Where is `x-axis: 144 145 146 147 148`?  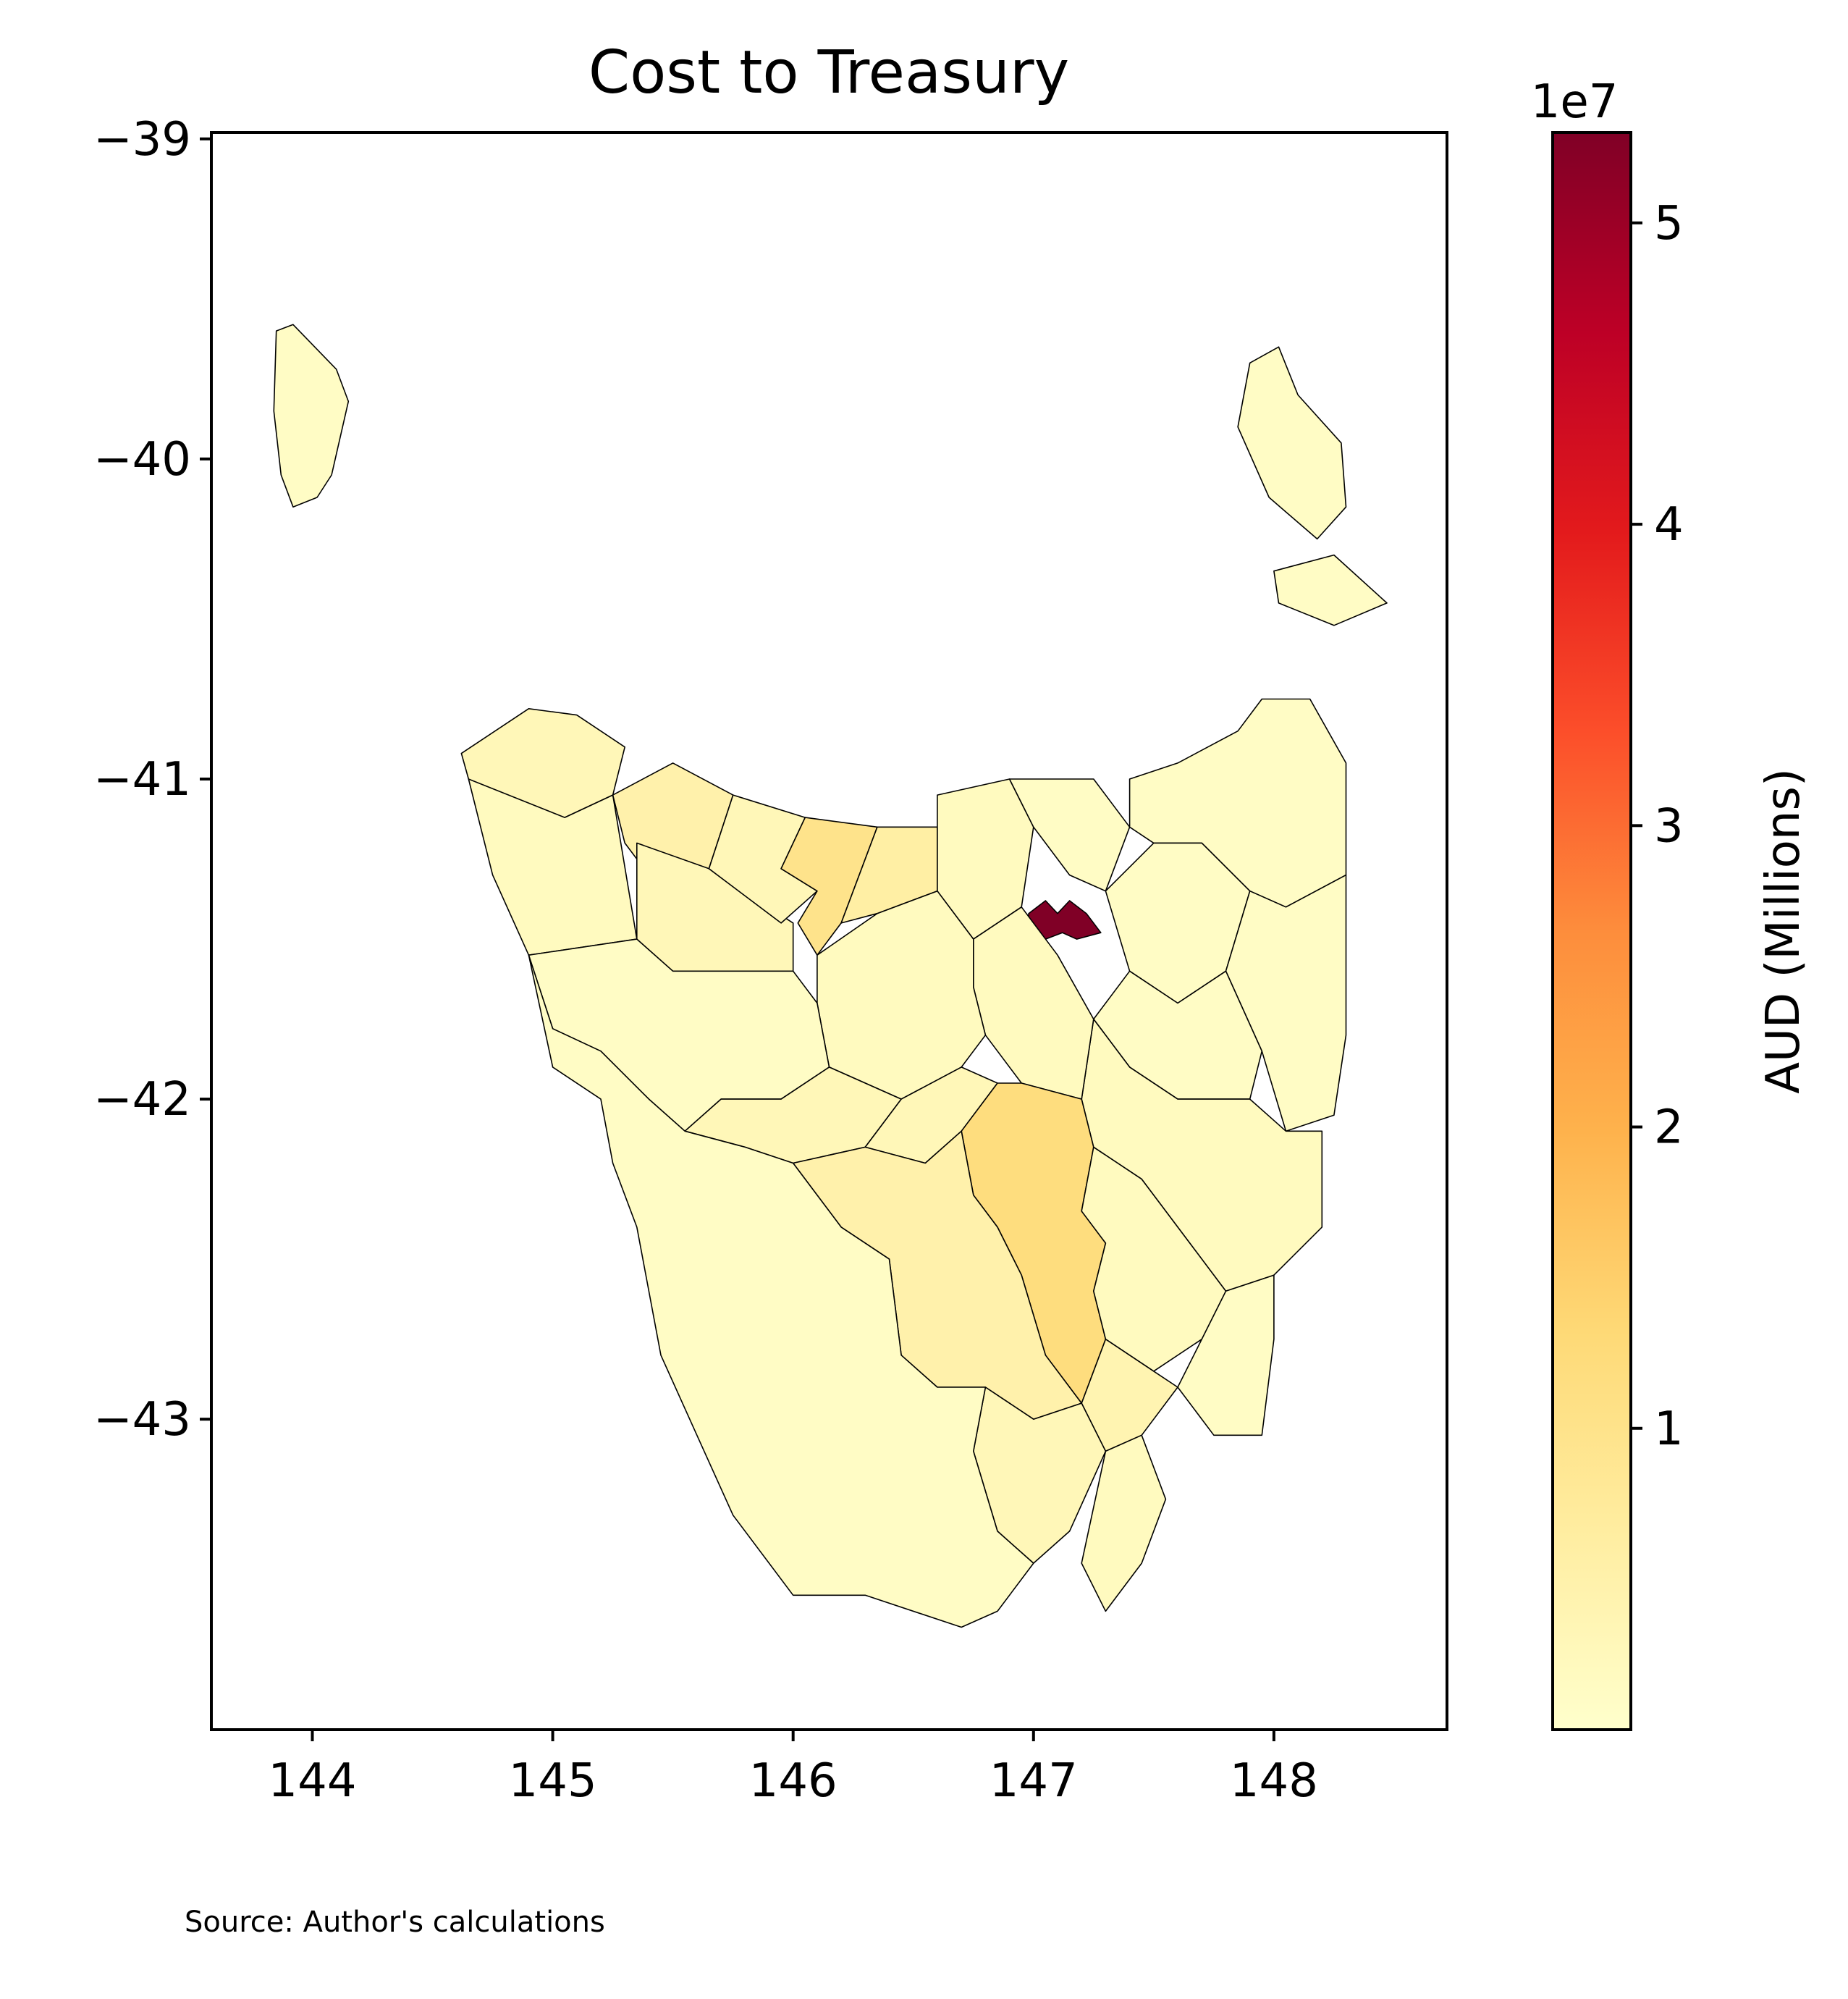 x-axis: 144 145 146 147 148 is located at coordinates (793, 1769).